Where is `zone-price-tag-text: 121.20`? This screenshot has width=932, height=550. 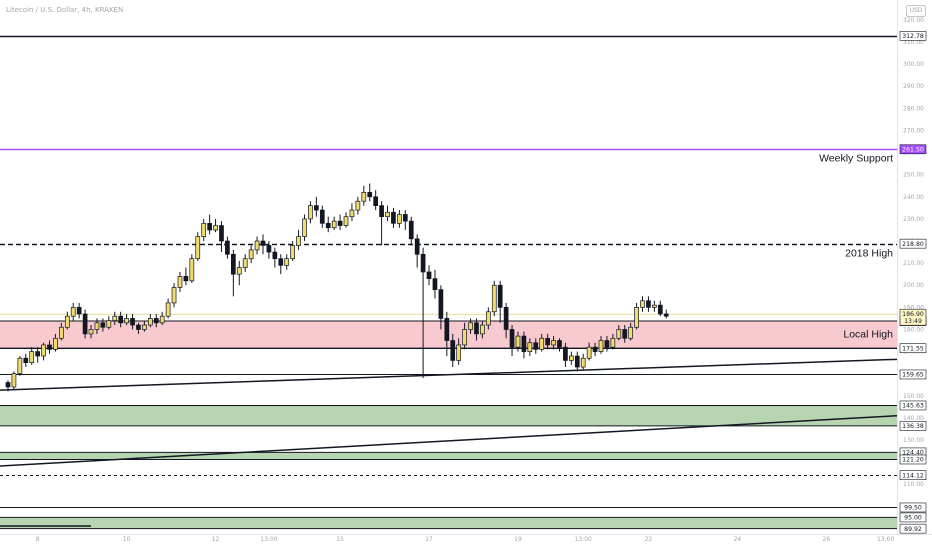 zone-price-tag-text: 121.20 is located at coordinates (913, 460).